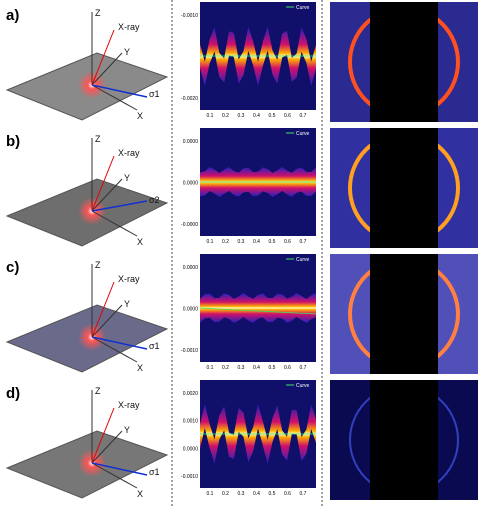 Image resolution: width=482 pixels, height=511 pixels. I want to click on panel-label: d), so click(13, 393).